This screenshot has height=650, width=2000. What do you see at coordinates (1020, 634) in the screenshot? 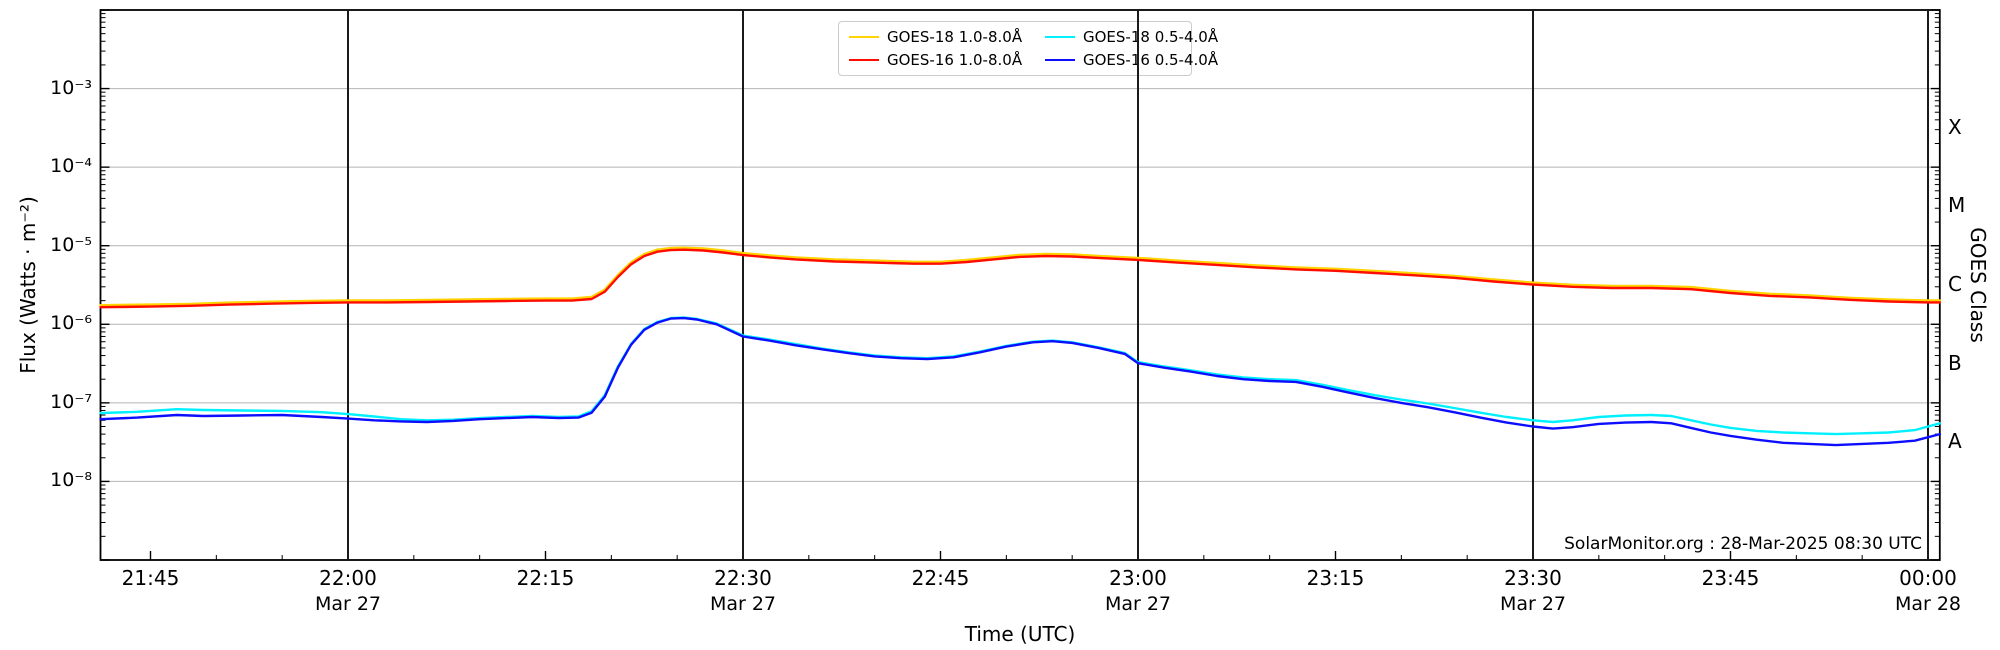
I see `x-axis-label-time: Time (UTC)` at bounding box center [1020, 634].